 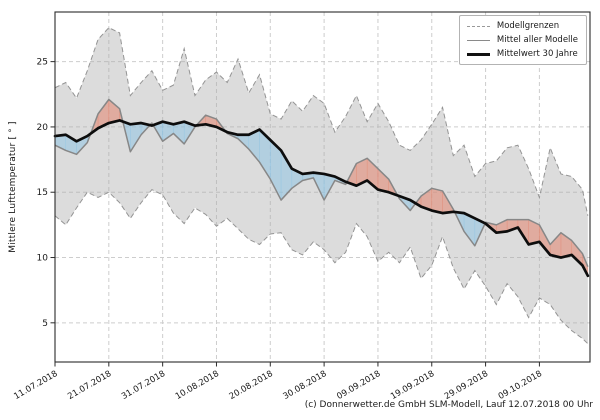 What do you see at coordinates (251, 385) in the screenshot?
I see `svg-text: 20.08.2018` at bounding box center [251, 385].